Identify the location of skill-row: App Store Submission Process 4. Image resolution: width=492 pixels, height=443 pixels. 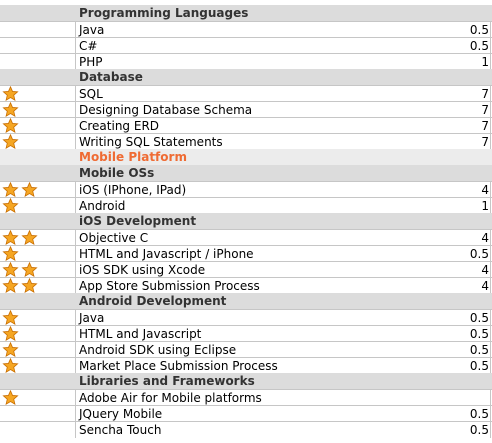
(246, 285).